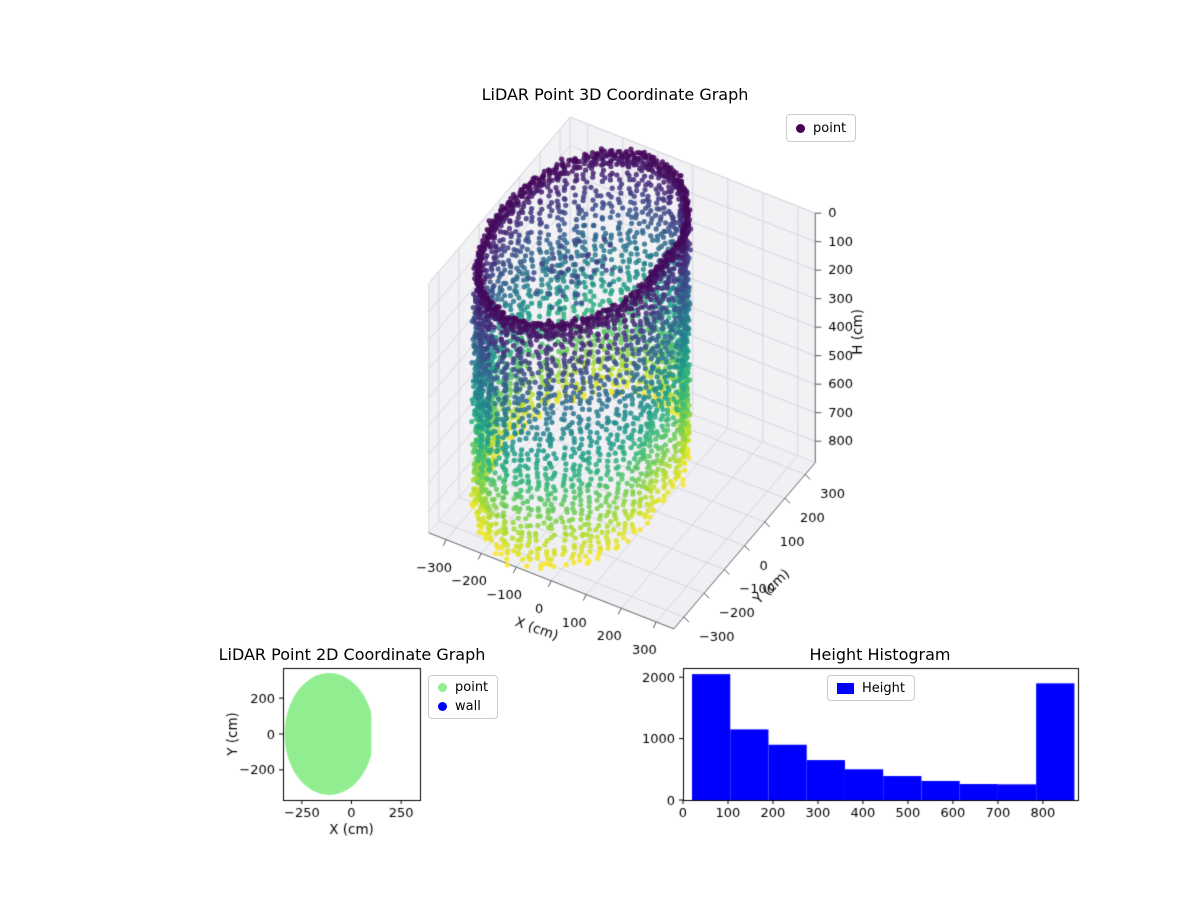 This screenshot has width=1200, height=900. Describe the element at coordinates (463, 697) in the screenshot. I see `plot2d-legend: point wall` at that location.